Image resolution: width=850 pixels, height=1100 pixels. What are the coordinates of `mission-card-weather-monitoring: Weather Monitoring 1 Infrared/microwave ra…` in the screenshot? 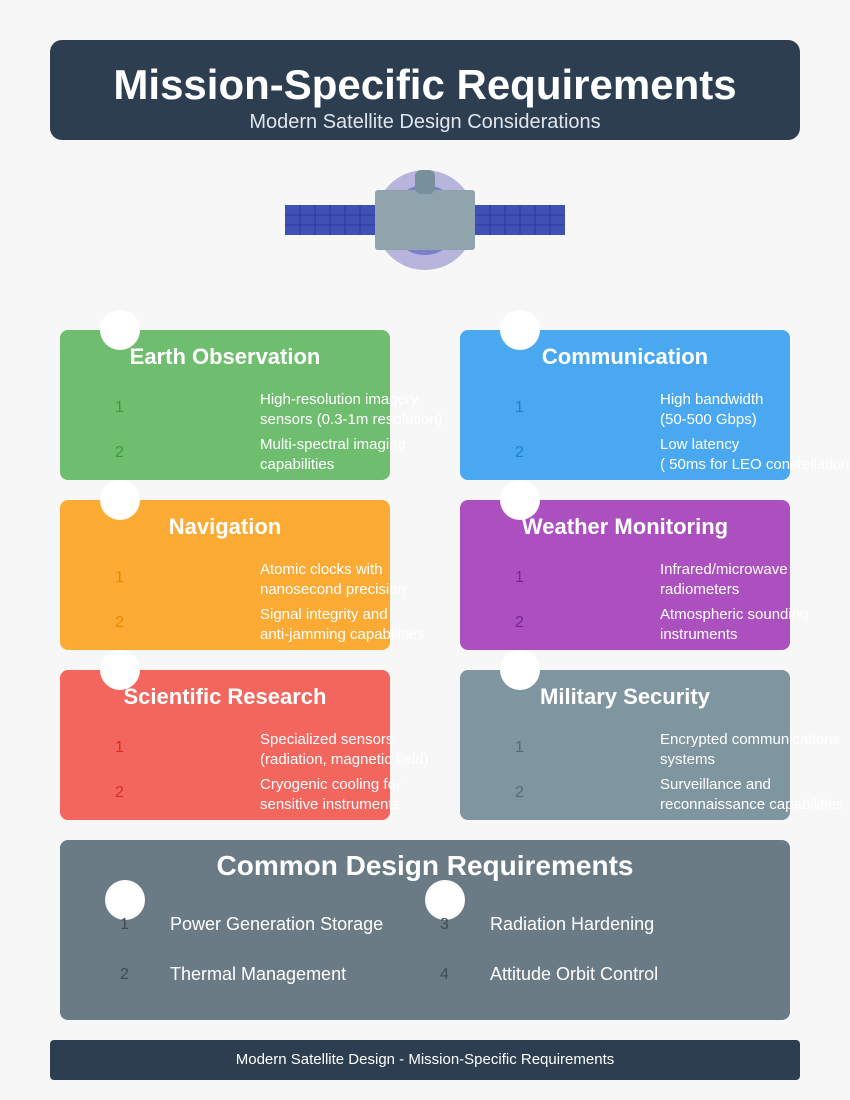 It's located at (634, 565).